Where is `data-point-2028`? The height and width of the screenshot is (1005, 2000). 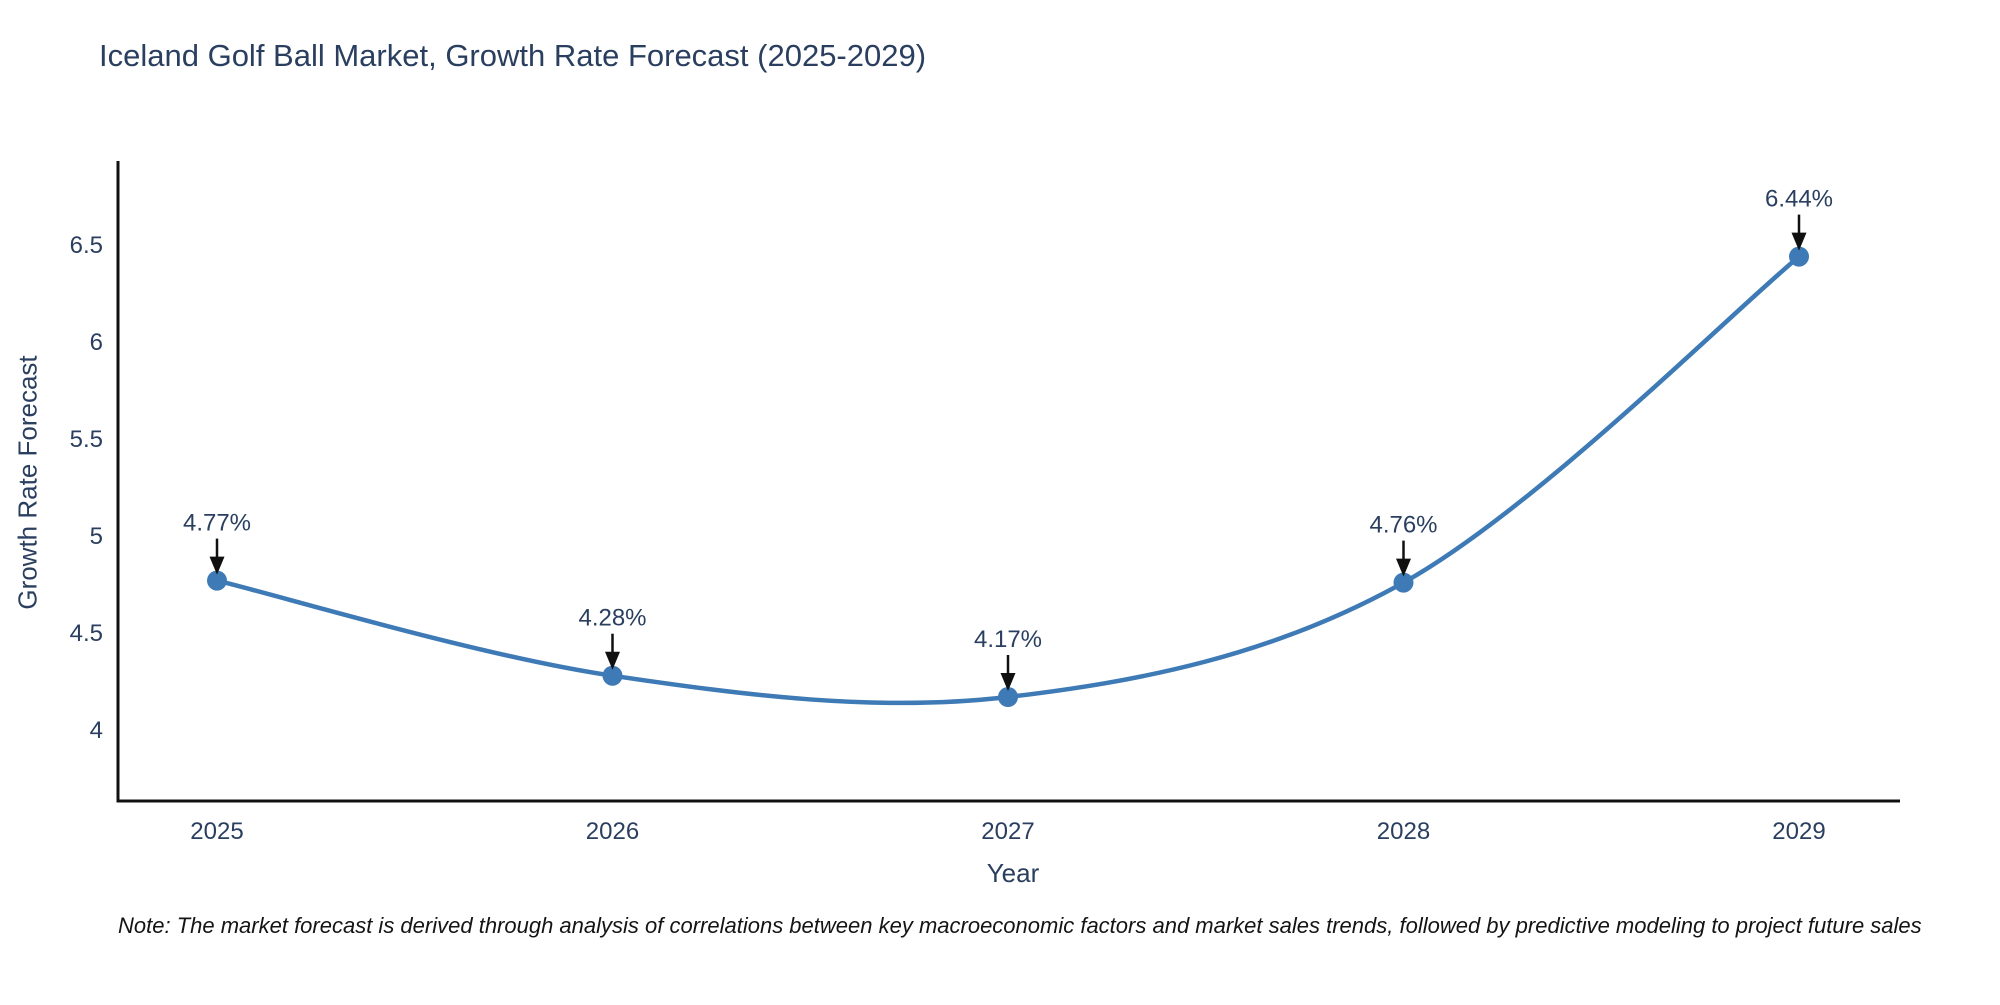
data-point-2028 is located at coordinates (1403, 582).